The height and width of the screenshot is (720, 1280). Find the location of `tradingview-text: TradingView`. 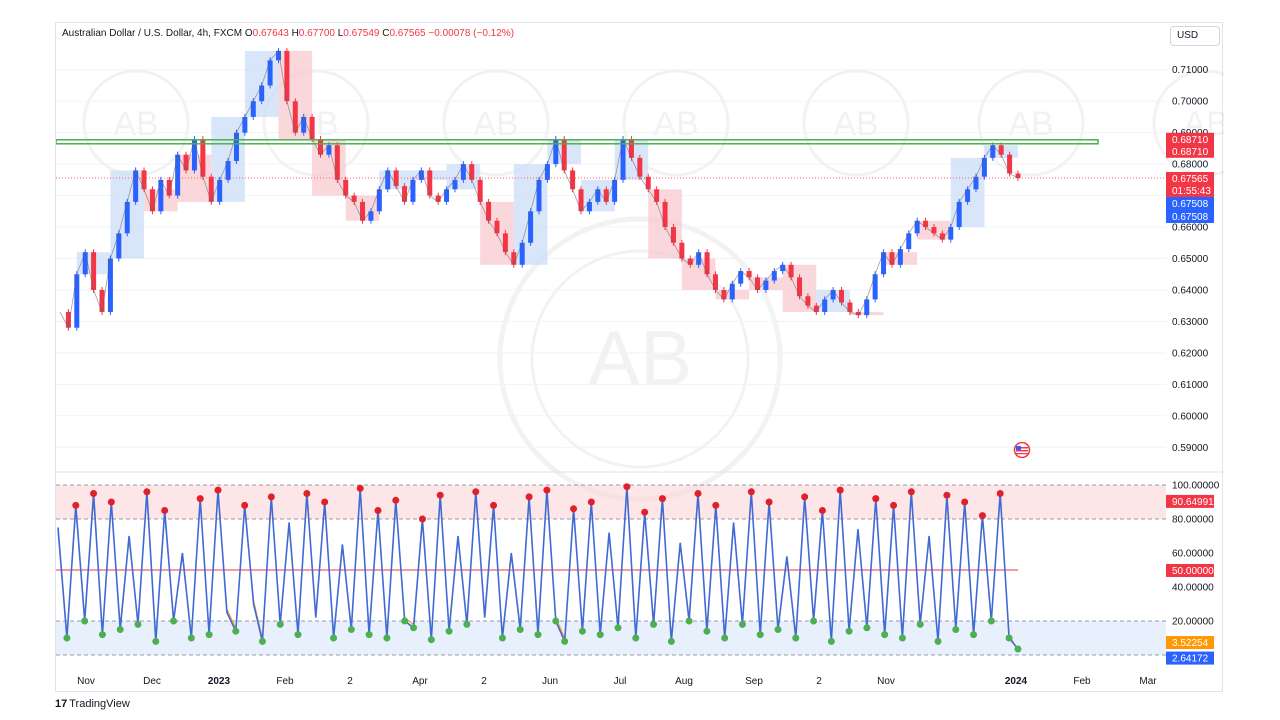

tradingview-text: TradingView is located at coordinates (99, 704).